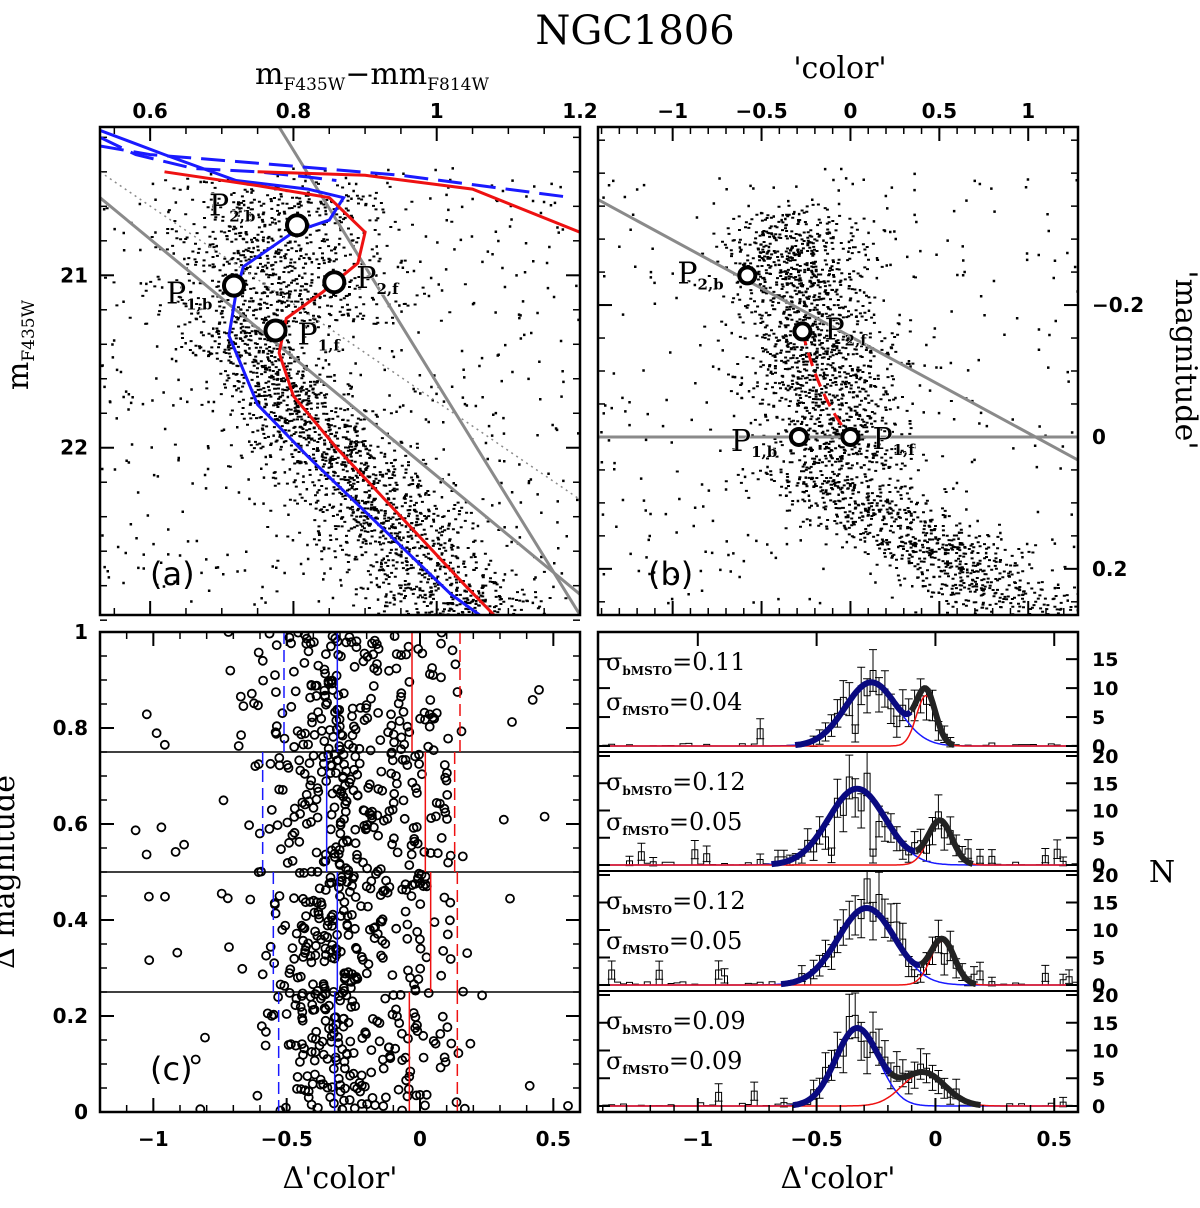  Describe the element at coordinates (1099, 437) in the screenshot. I see `panel-b-y-tick-label: 0` at that location.